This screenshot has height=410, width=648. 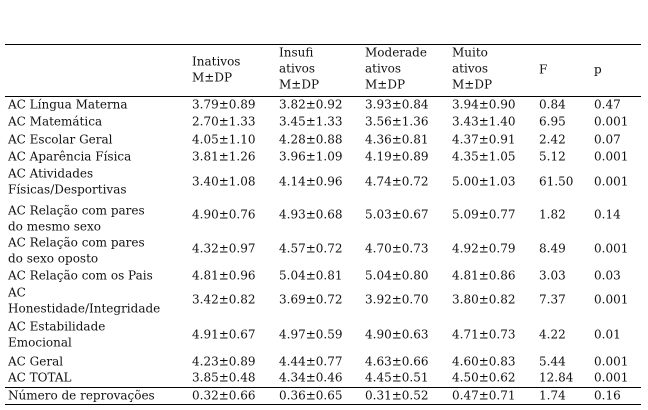 I want to click on cell: 8.49, so click(x=552, y=249).